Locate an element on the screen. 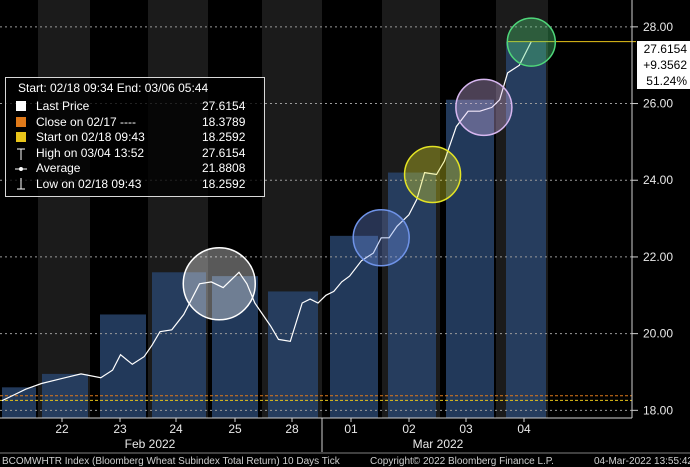 The width and height of the screenshot is (690, 467). x-tick-label: 25 is located at coordinates (235, 429).